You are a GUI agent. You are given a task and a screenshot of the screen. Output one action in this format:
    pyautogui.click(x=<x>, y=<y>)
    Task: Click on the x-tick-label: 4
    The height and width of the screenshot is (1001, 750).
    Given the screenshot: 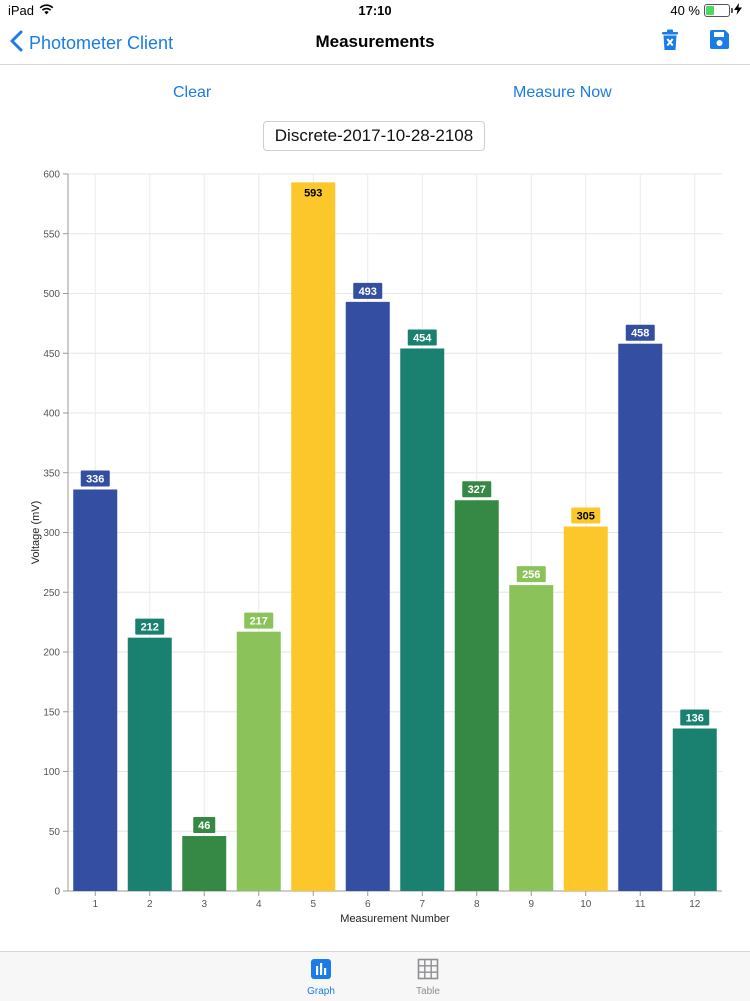 What is the action you would take?
    pyautogui.click(x=259, y=904)
    